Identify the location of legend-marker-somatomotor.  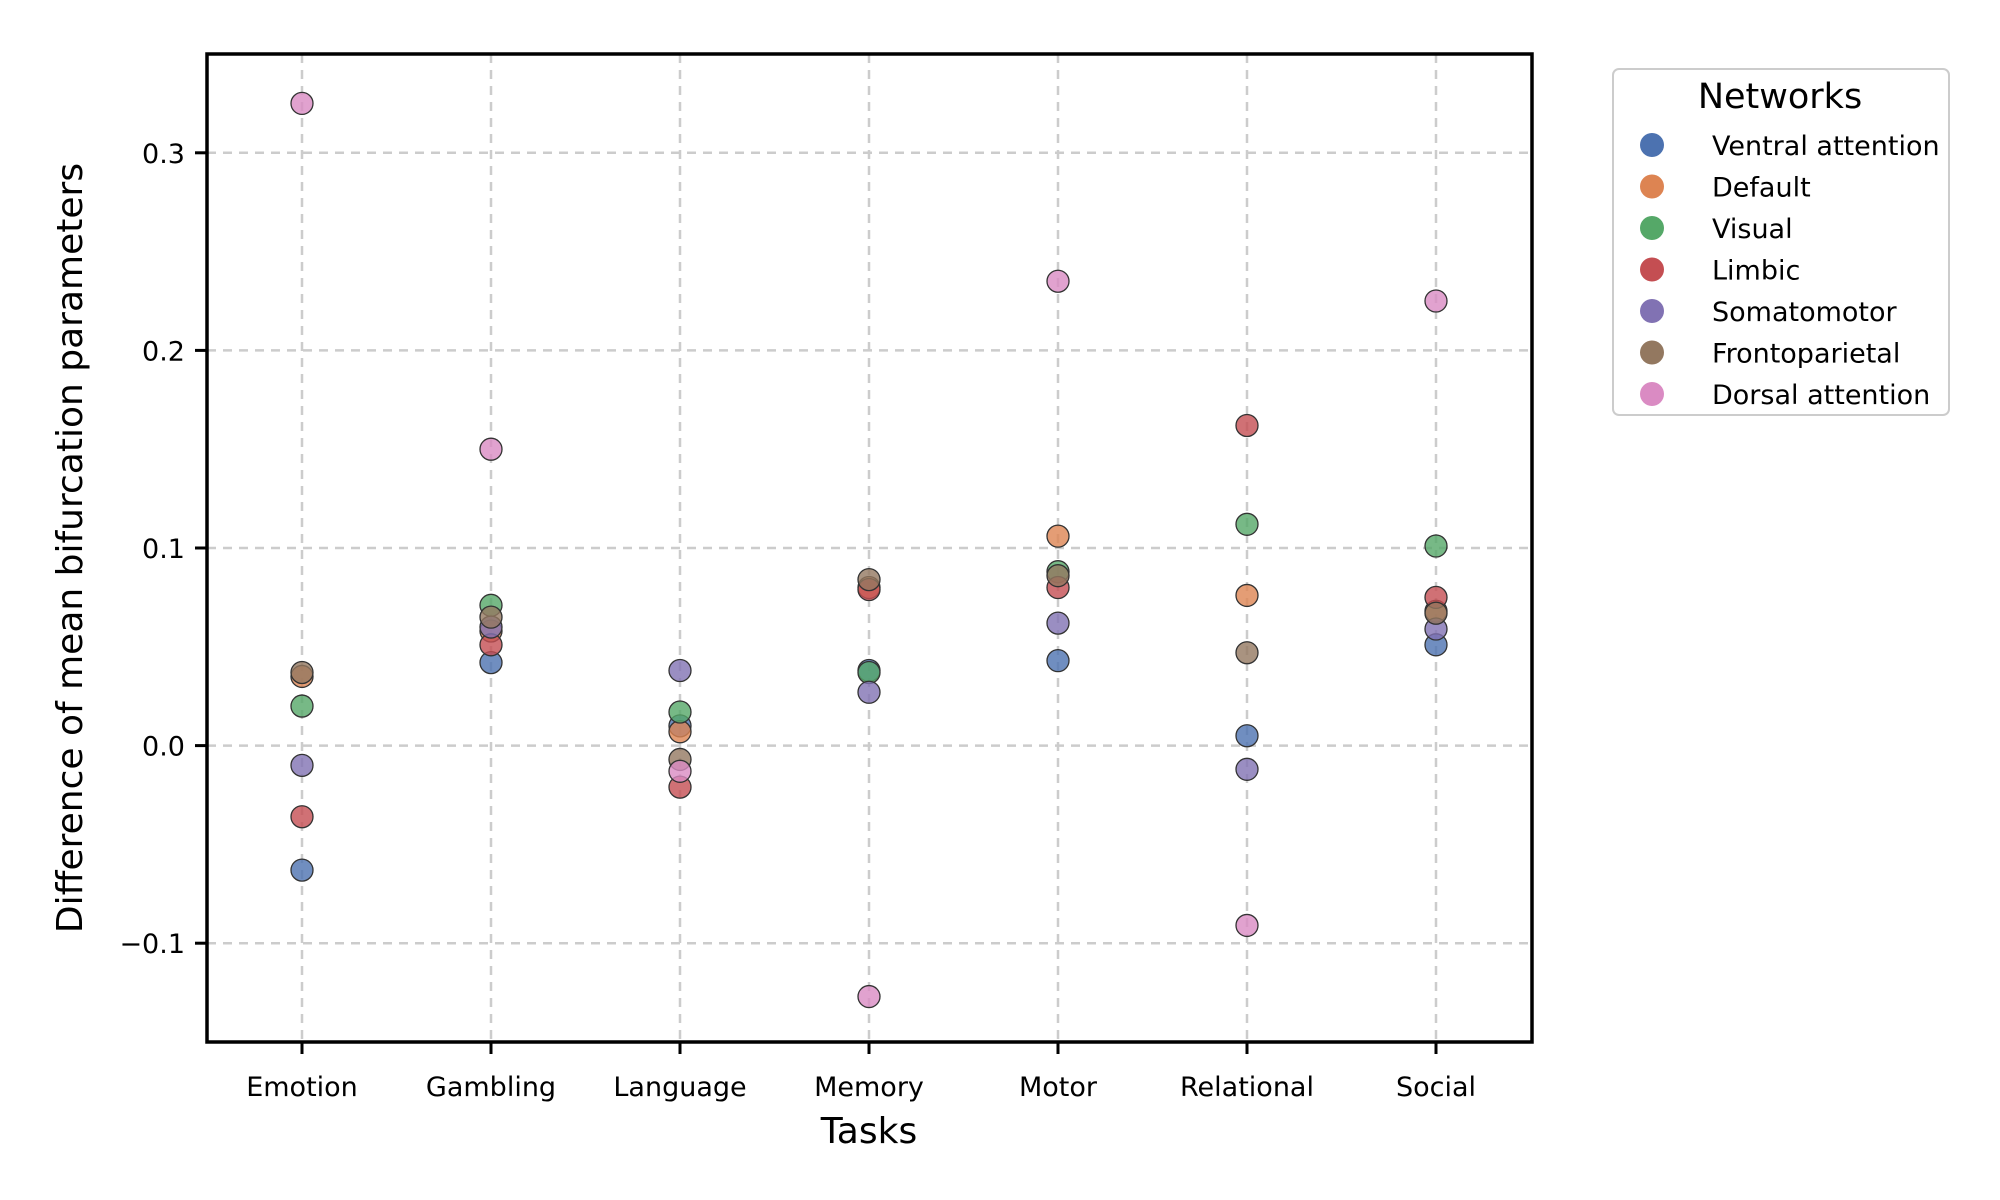
(1652, 311).